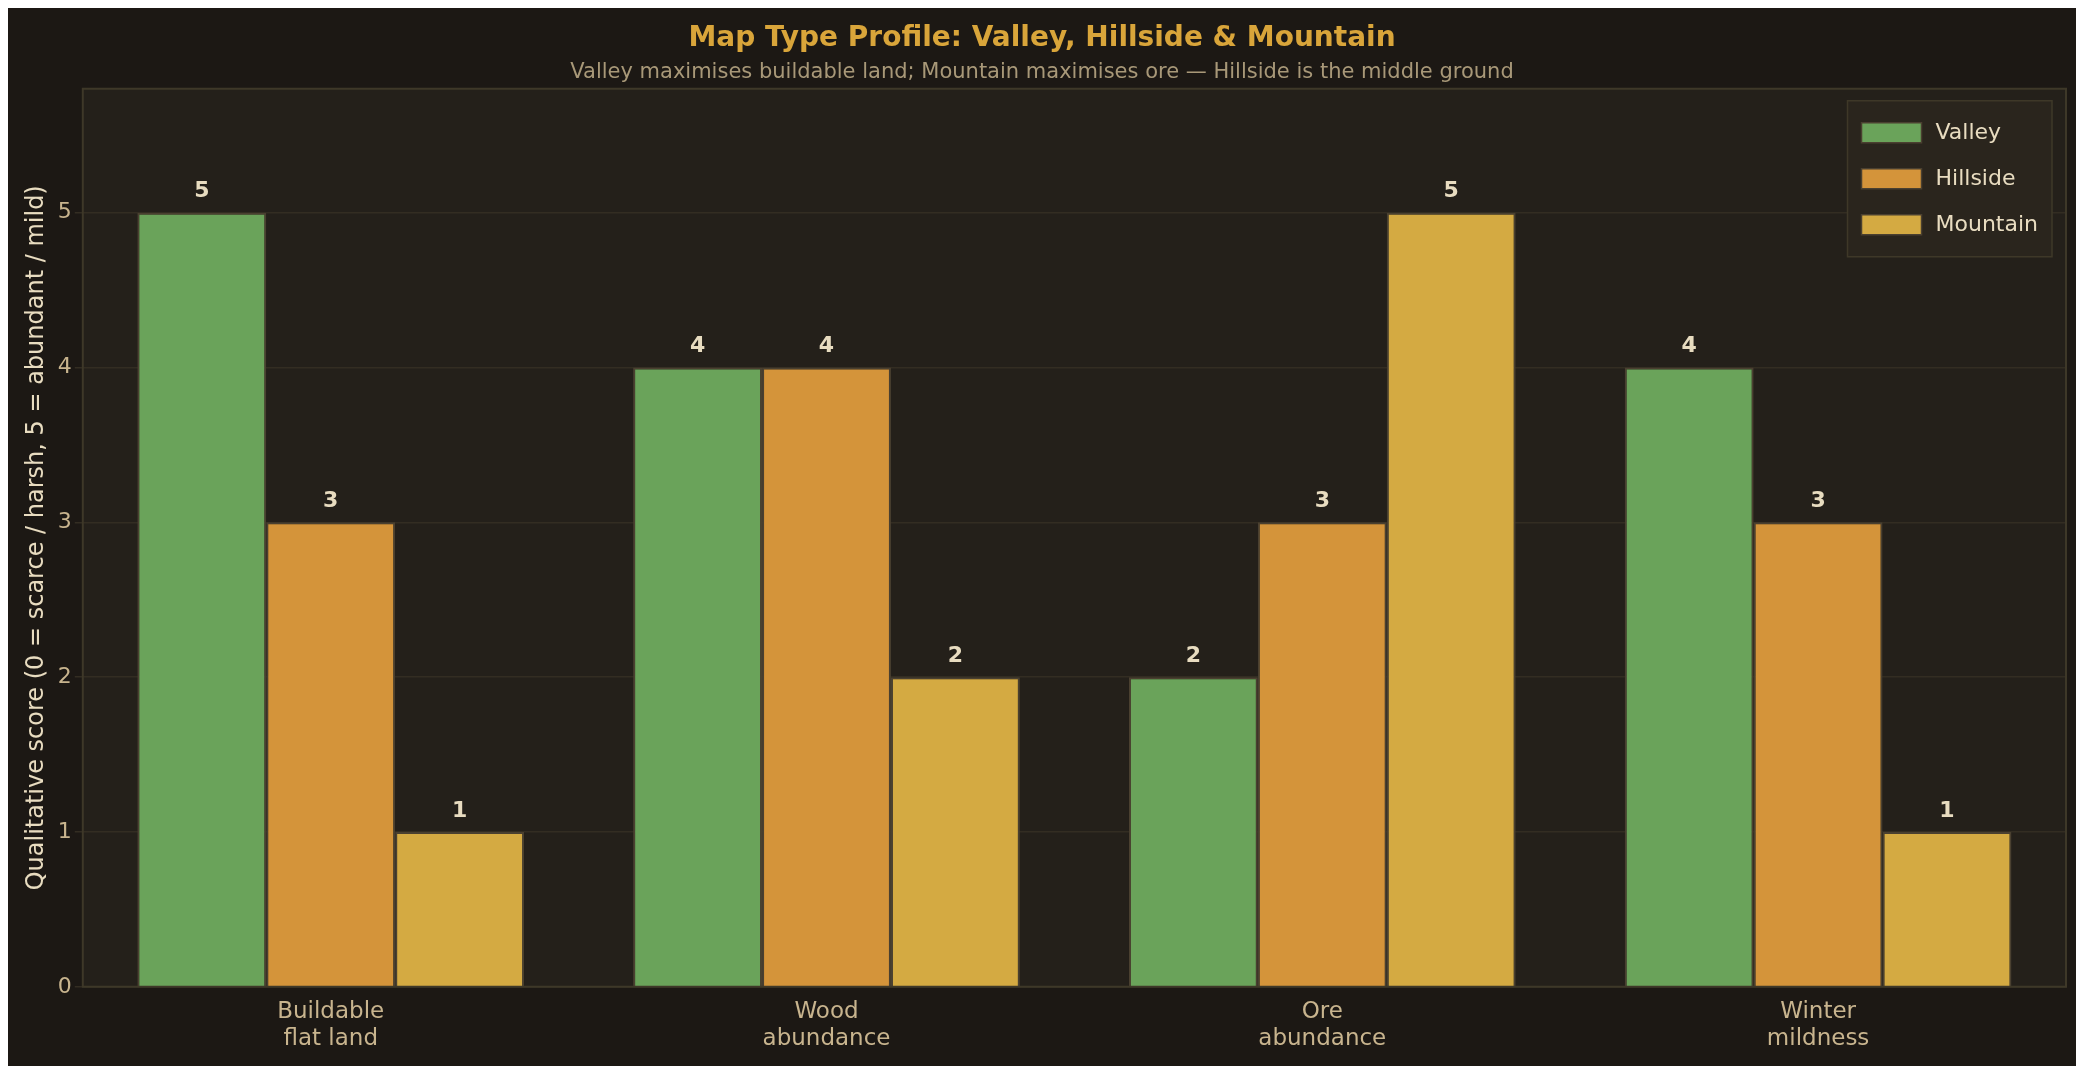 The width and height of the screenshot is (2084, 1074). I want to click on y-tick-label: 3, so click(64, 521).